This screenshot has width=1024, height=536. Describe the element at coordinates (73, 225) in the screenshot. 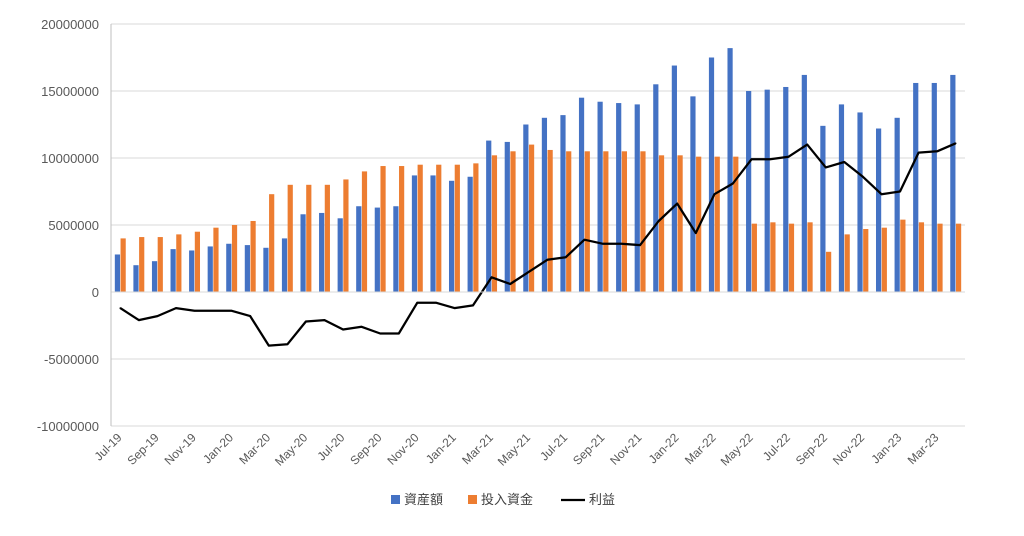

I see `y-tick-label: 5000000` at that location.